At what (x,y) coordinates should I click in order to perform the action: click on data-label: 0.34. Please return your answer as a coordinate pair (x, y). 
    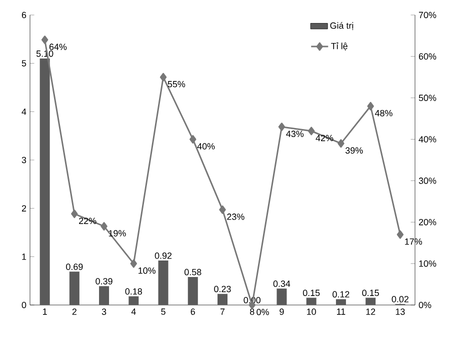
    Looking at the image, I should click on (281, 283).